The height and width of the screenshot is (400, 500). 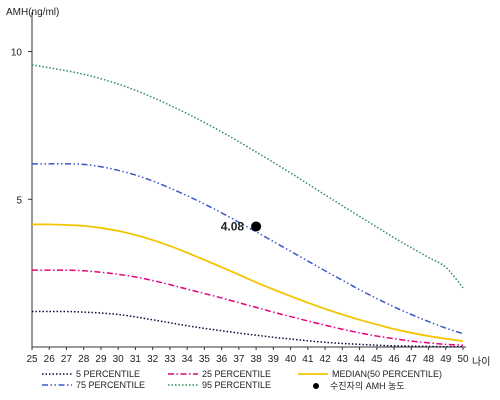 I want to click on x-tick-label: 43, so click(x=343, y=359).